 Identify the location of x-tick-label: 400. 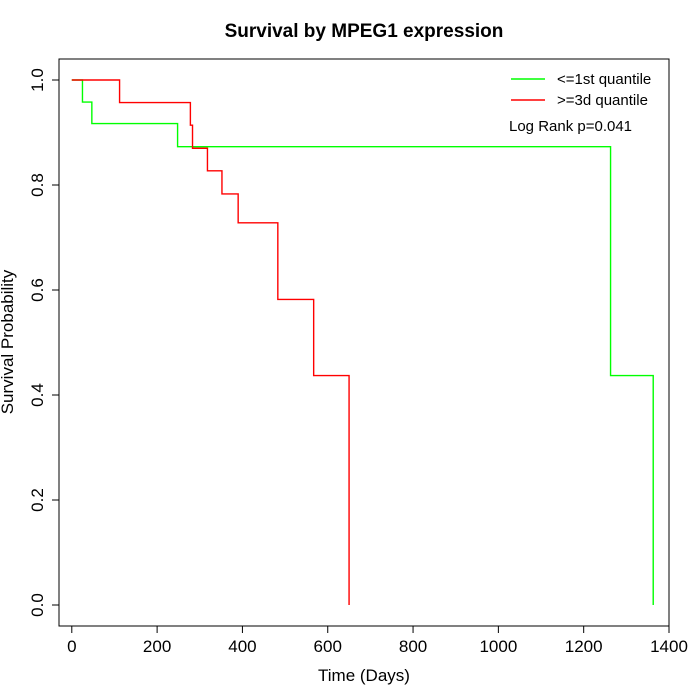
(242, 646).